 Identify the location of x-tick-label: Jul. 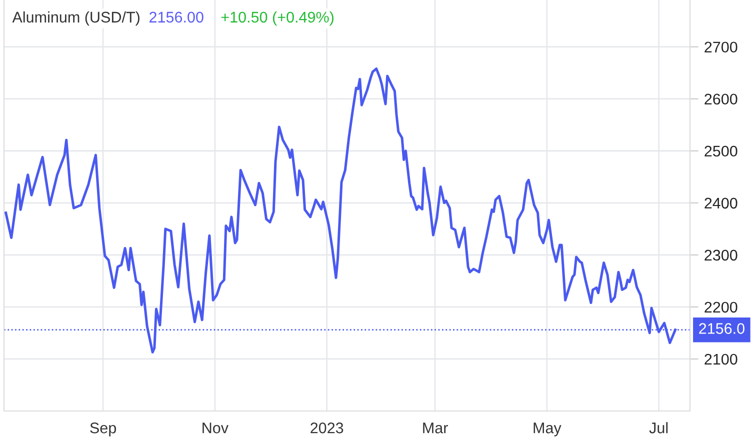
(658, 428).